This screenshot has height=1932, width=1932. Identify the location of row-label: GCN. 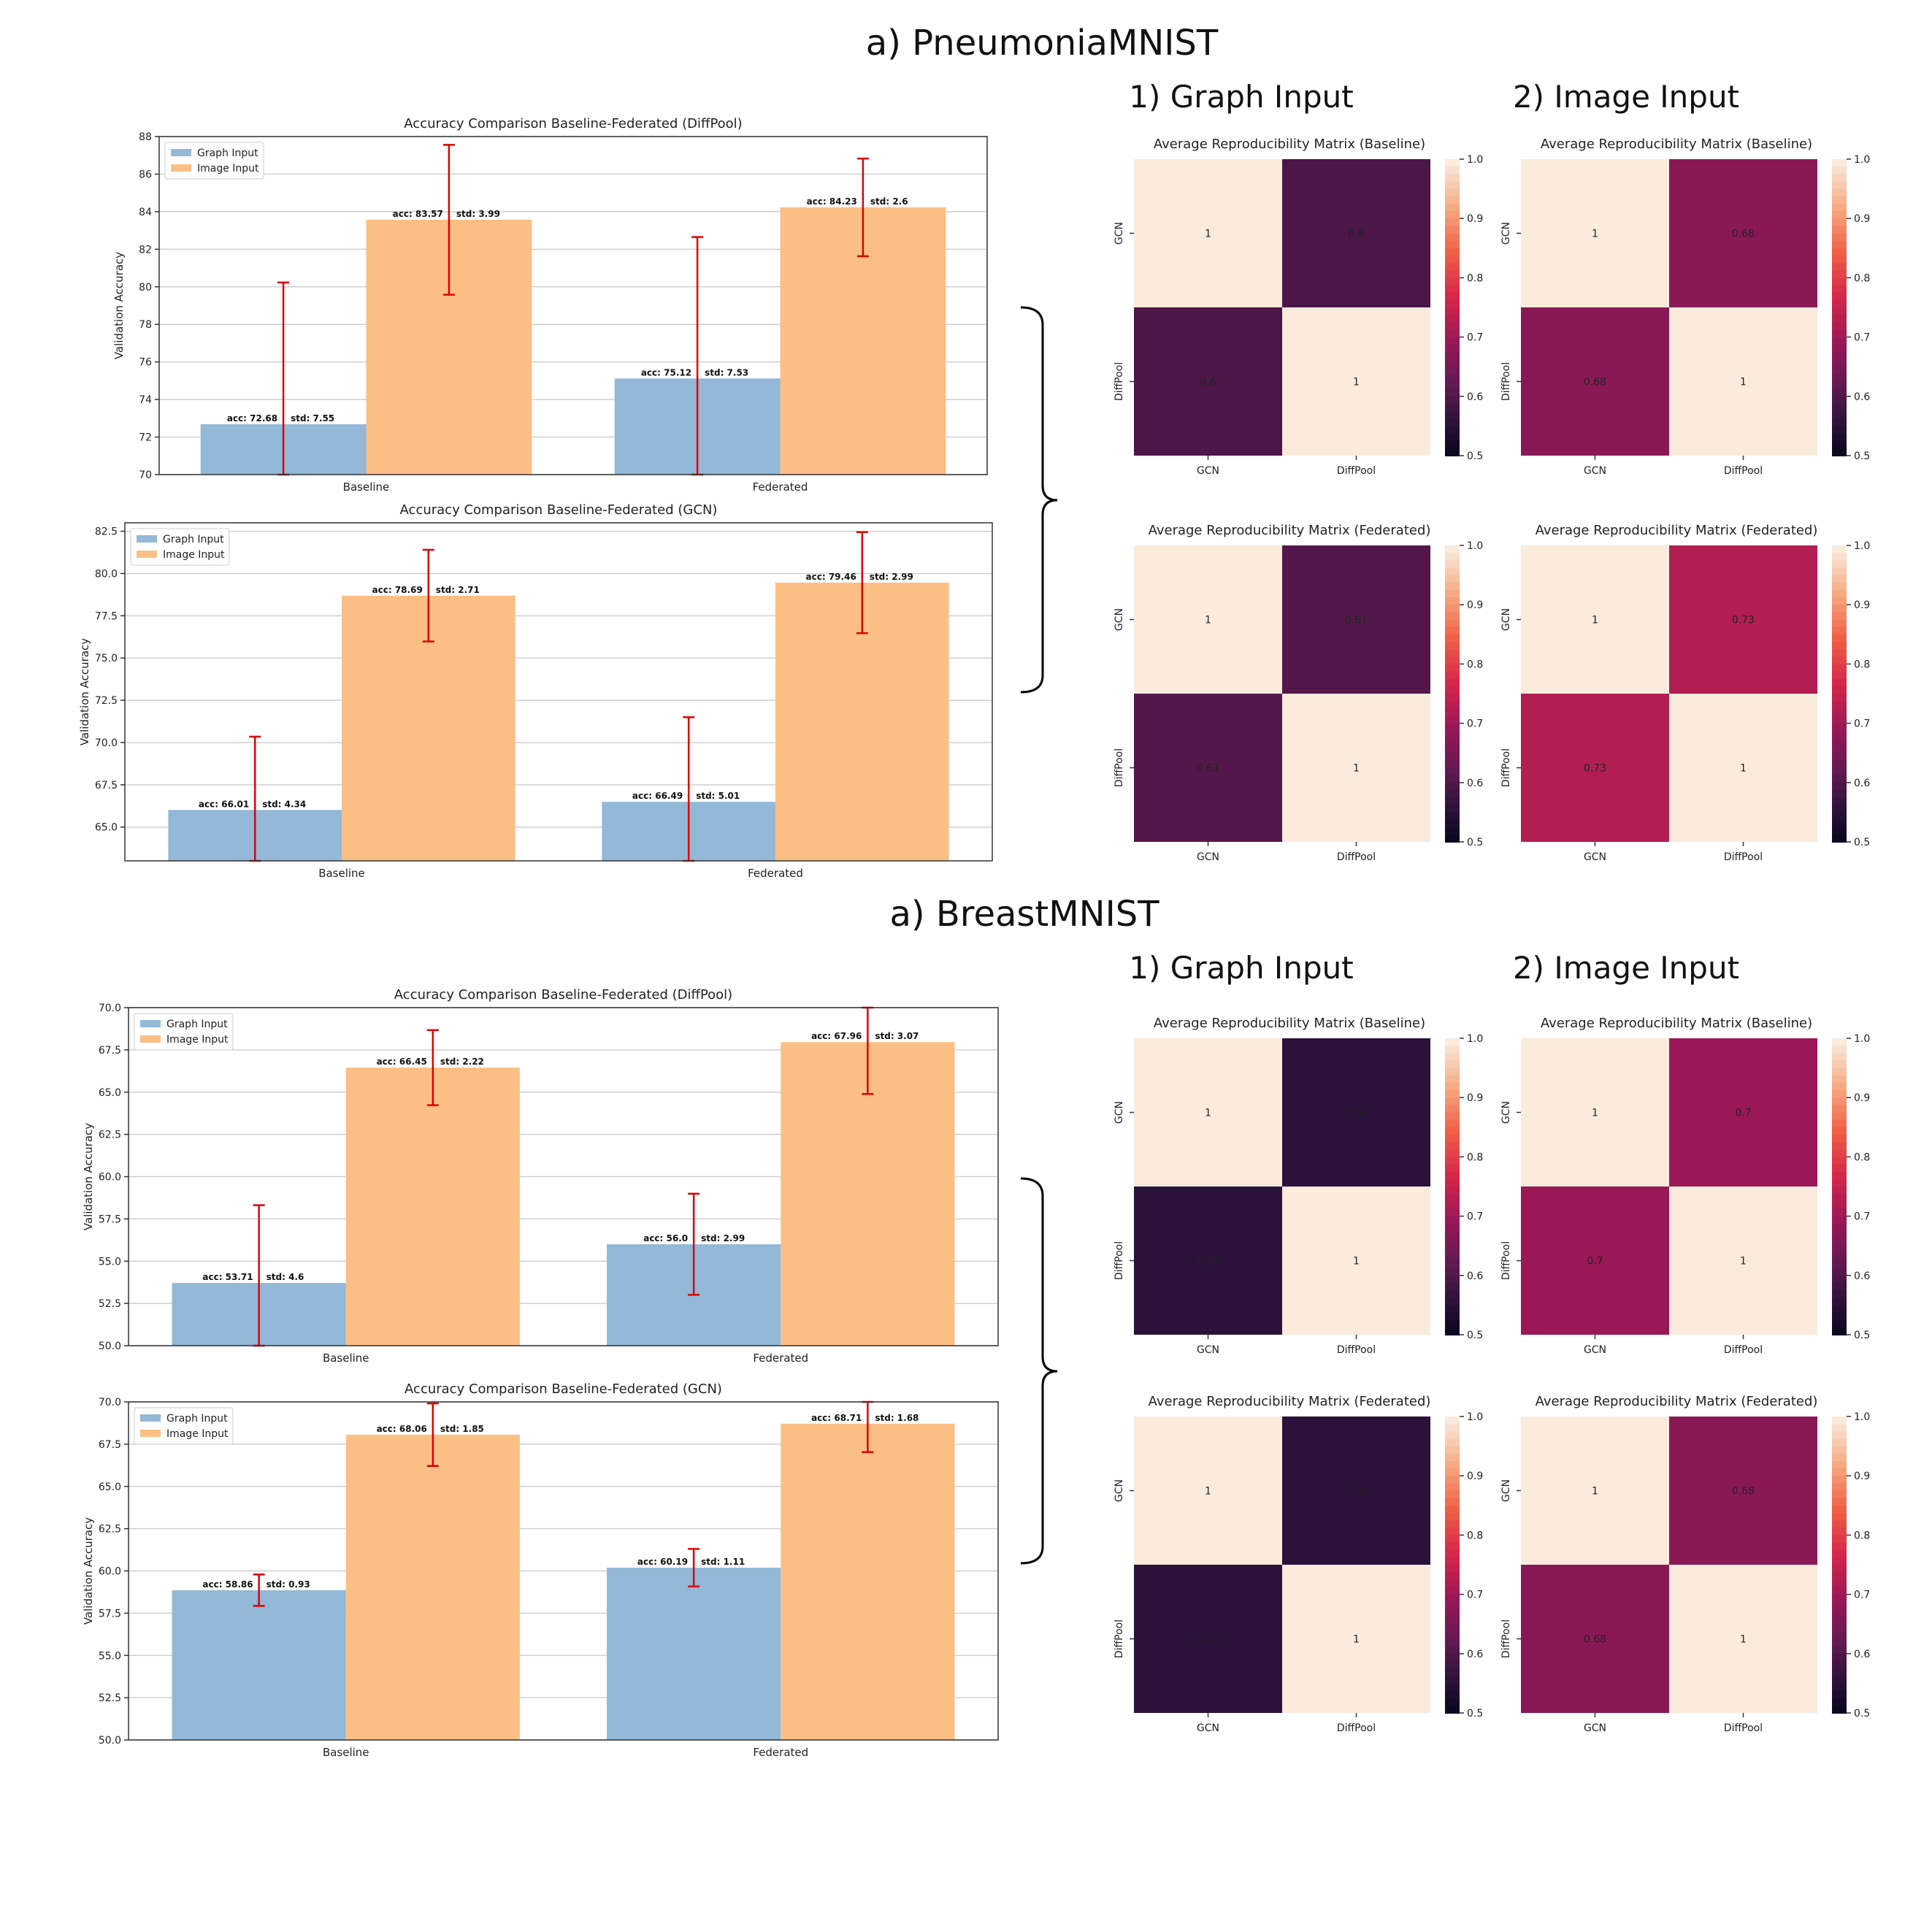
(1119, 619).